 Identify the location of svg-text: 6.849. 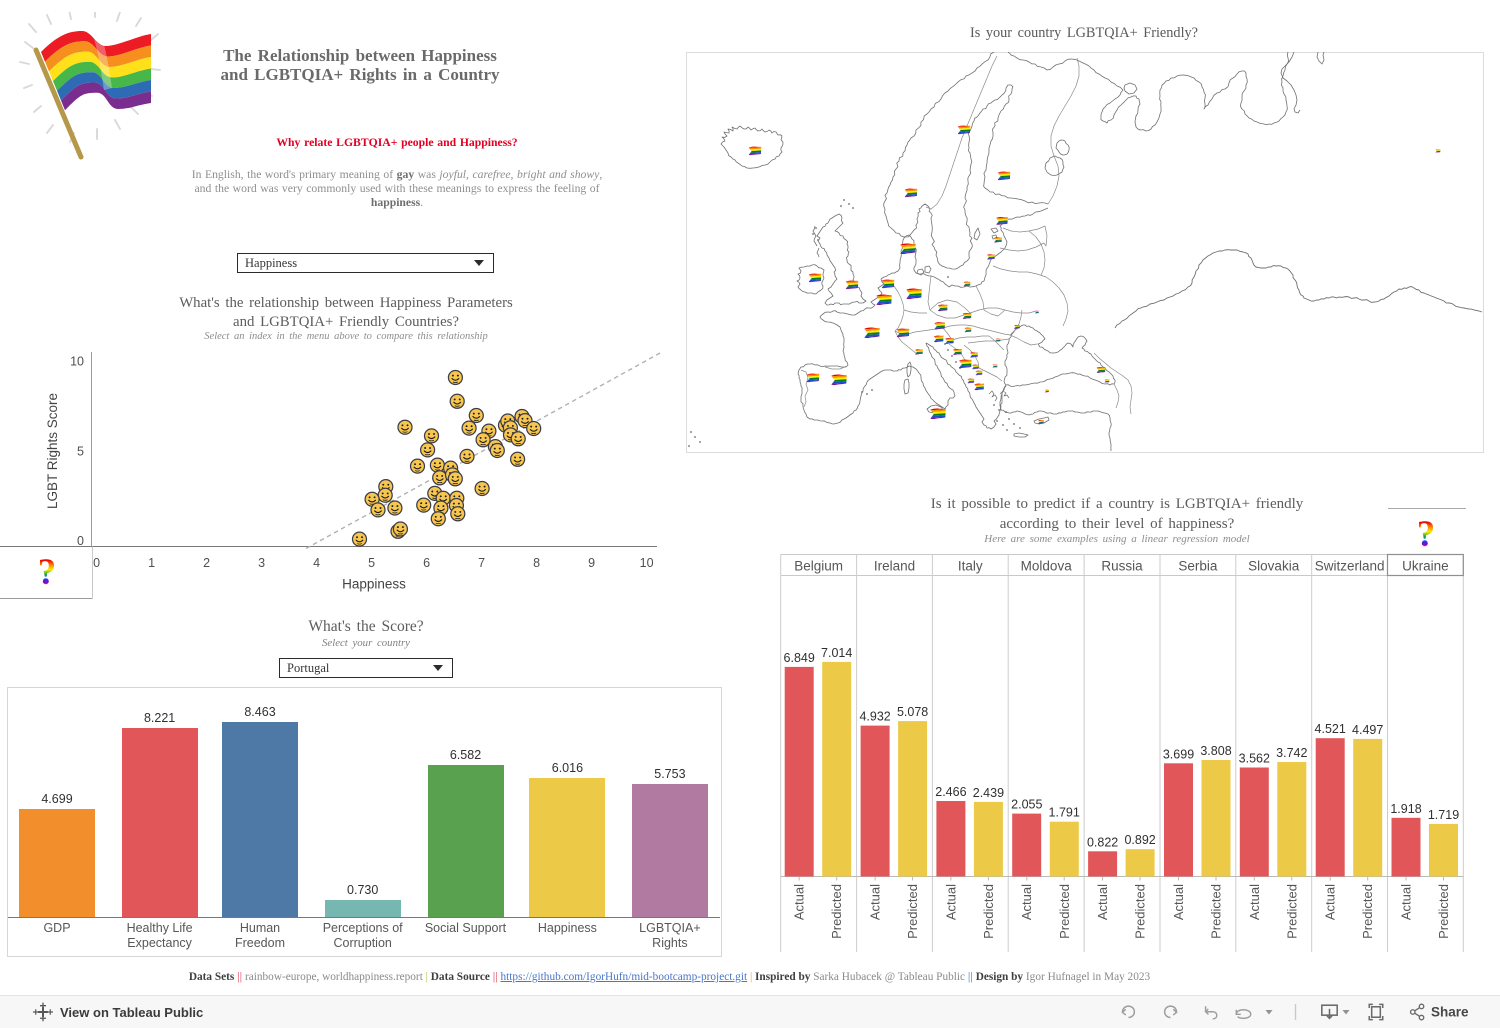
(799, 658).